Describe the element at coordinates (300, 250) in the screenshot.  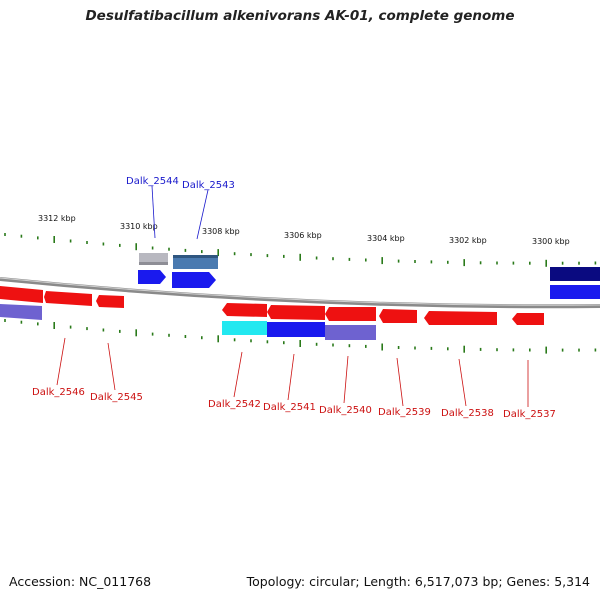
I see `scale-ticks-upper` at that location.